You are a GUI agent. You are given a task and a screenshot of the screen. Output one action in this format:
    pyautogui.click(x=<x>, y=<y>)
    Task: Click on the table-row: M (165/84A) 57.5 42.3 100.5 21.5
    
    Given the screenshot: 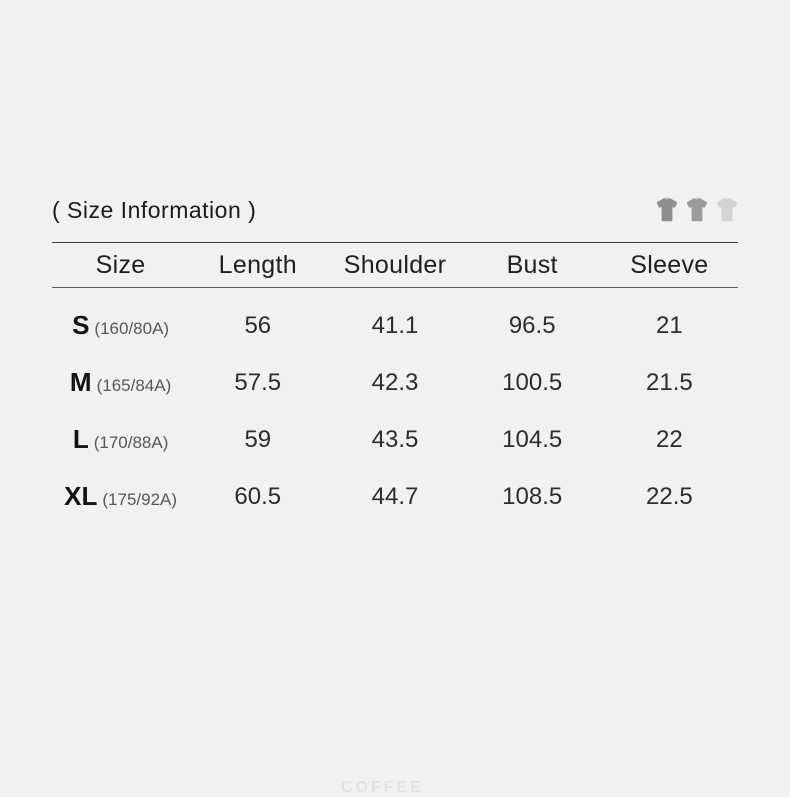 What is the action you would take?
    pyautogui.click(x=395, y=382)
    